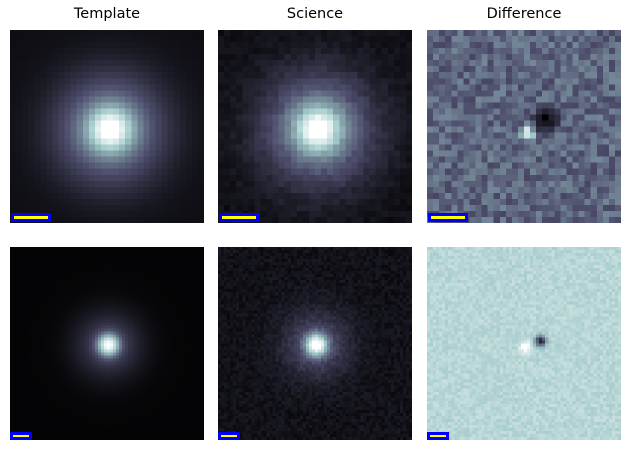 This screenshot has height=450, width=630. I want to click on title-difference: Difference, so click(524, 14).